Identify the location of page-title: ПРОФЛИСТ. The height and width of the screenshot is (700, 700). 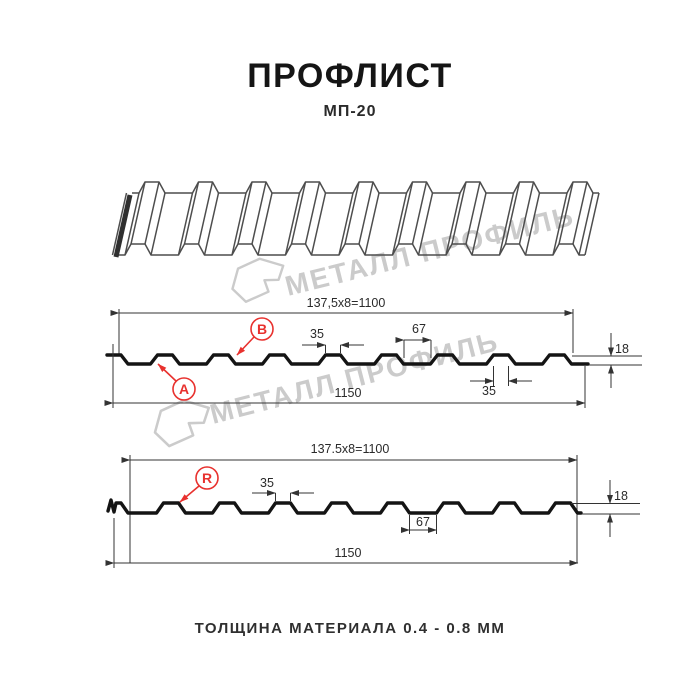
(350, 76).